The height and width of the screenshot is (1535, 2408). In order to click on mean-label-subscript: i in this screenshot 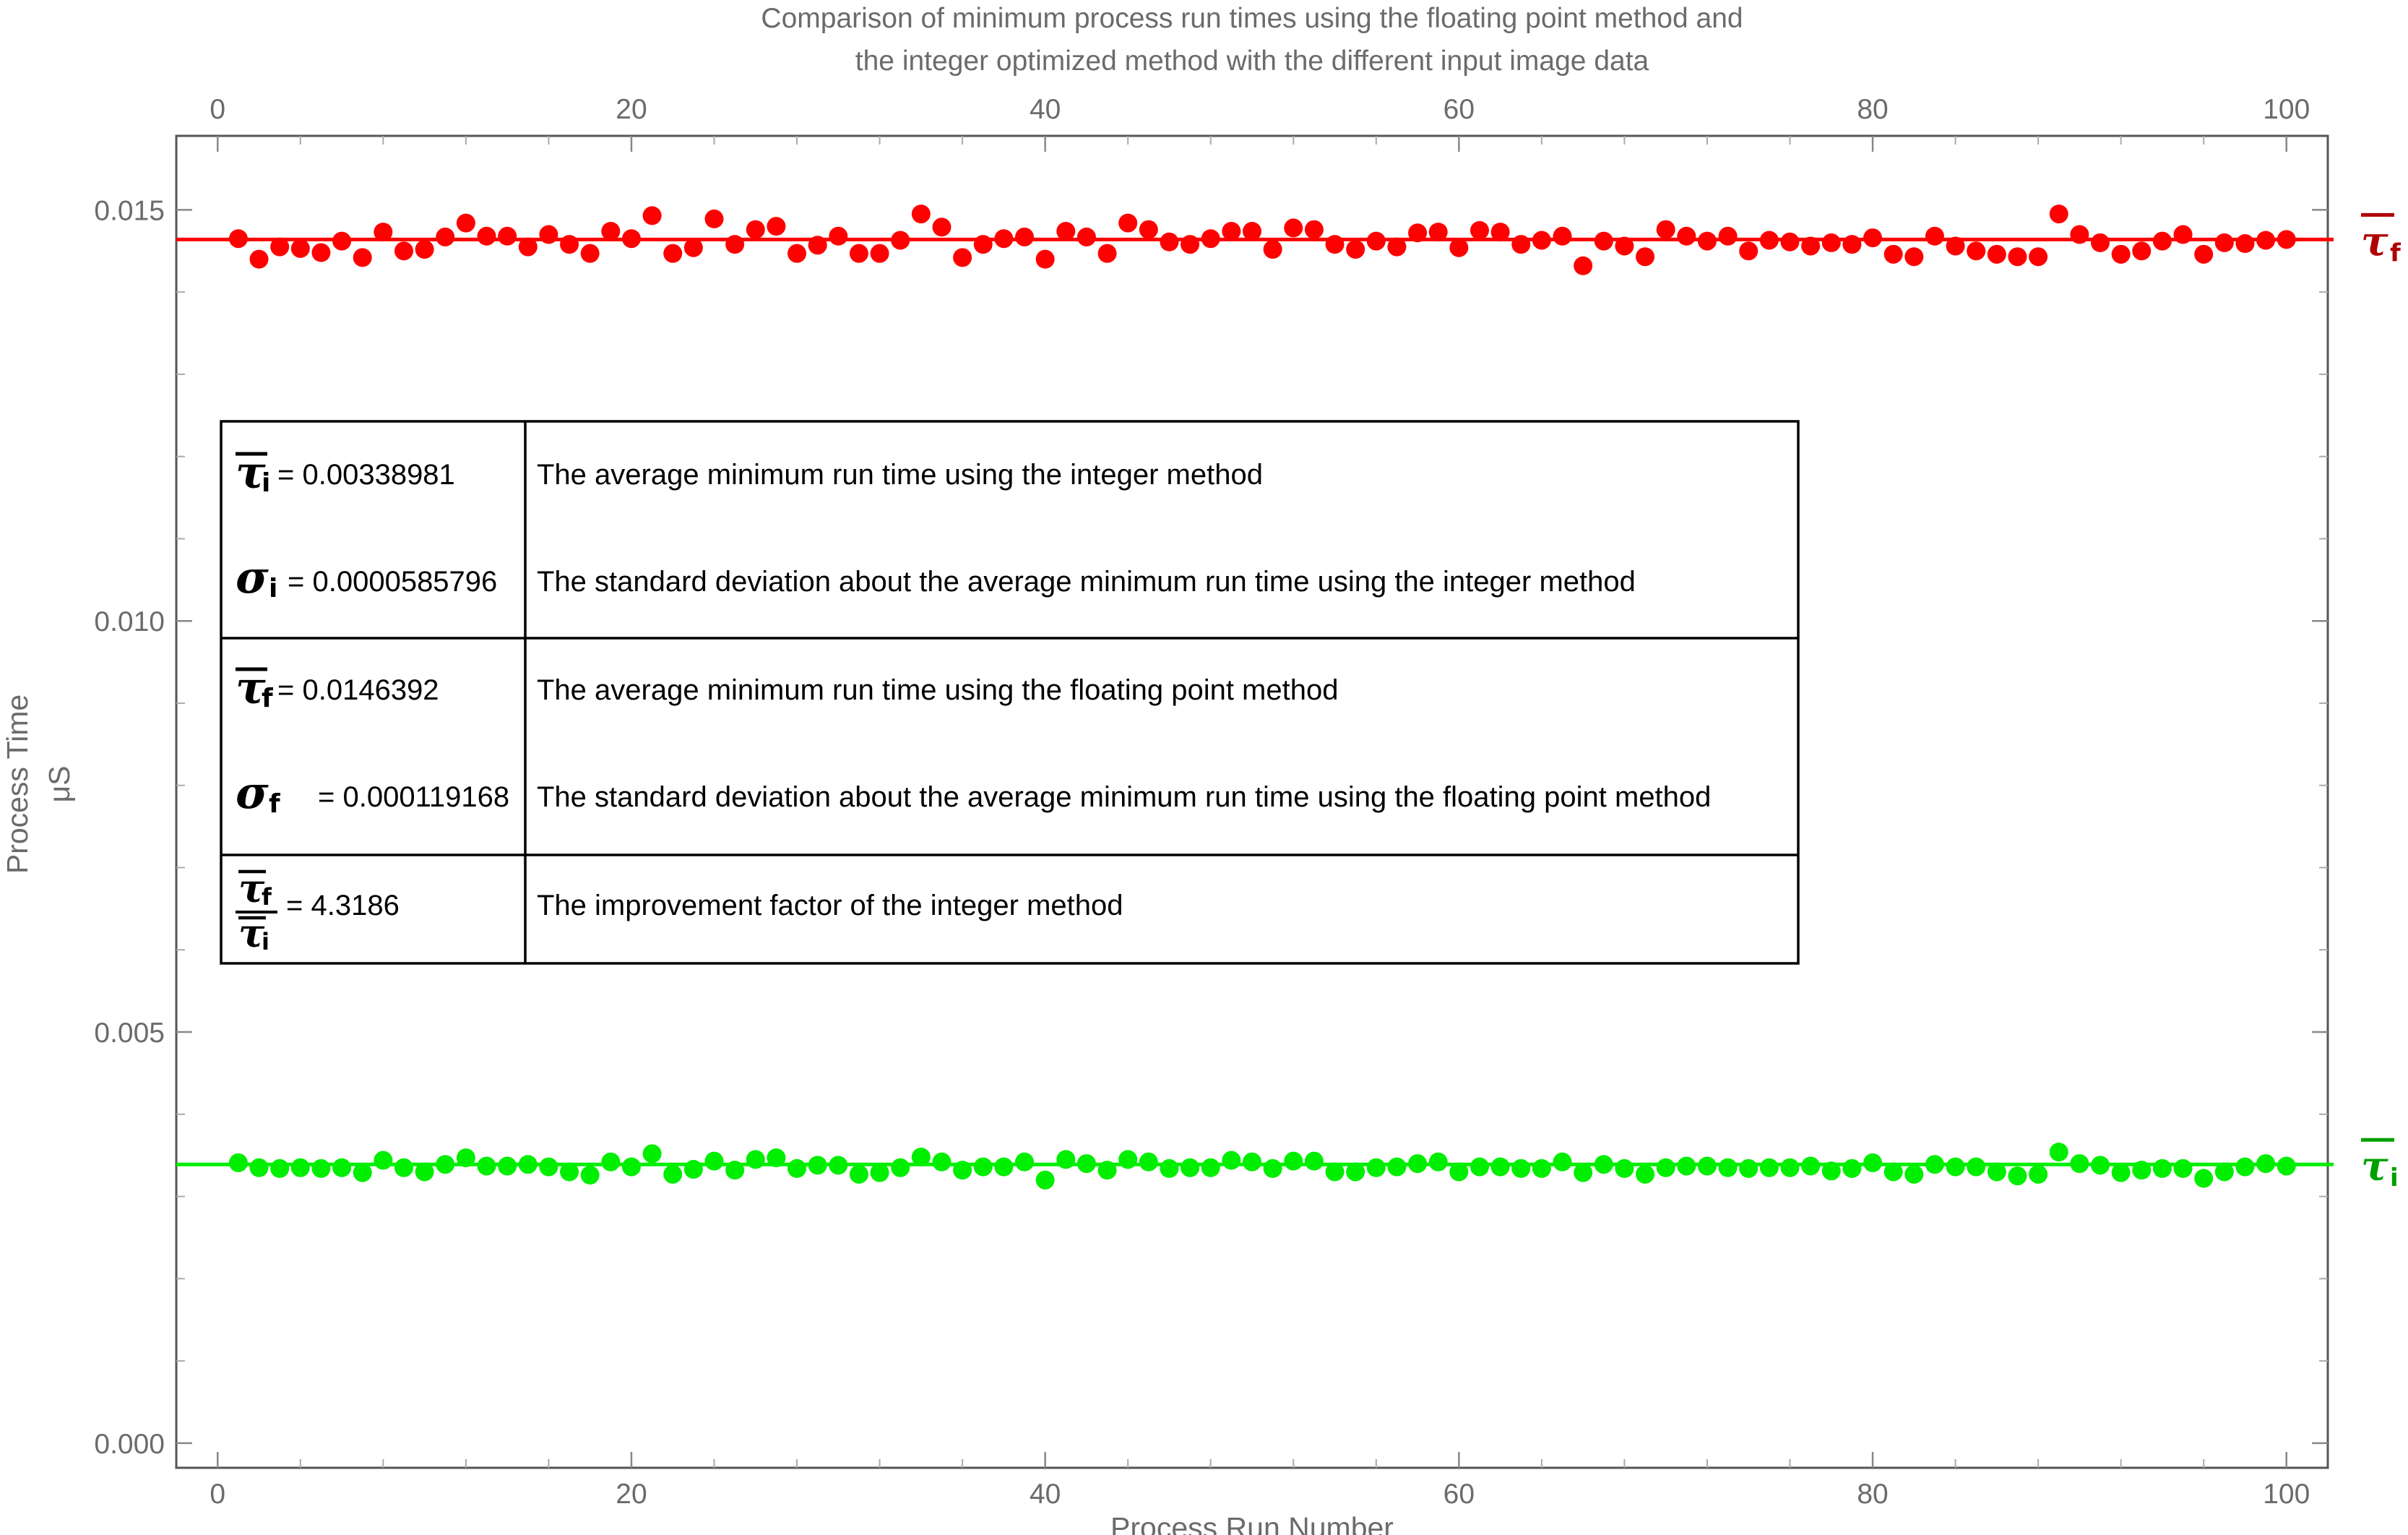, I will do `click(2394, 1178)`.